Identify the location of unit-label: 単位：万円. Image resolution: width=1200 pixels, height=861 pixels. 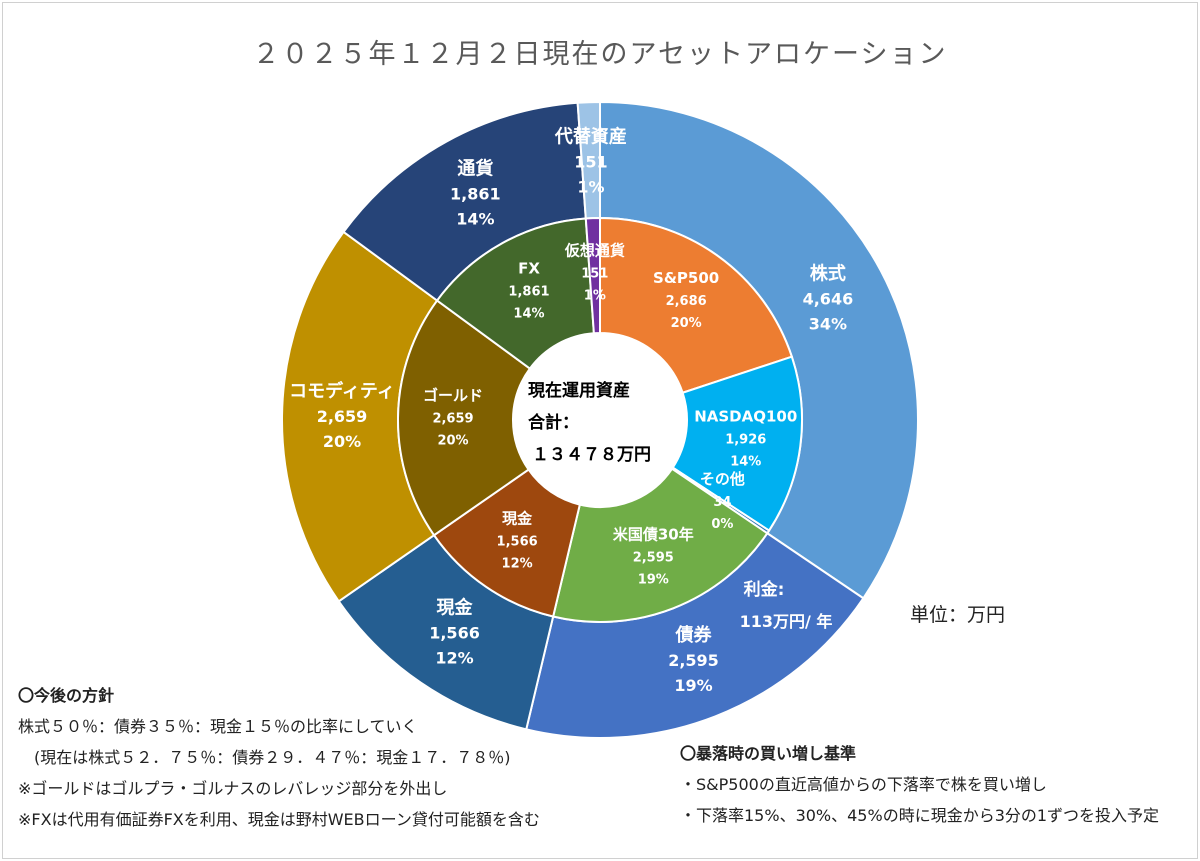
(958, 615).